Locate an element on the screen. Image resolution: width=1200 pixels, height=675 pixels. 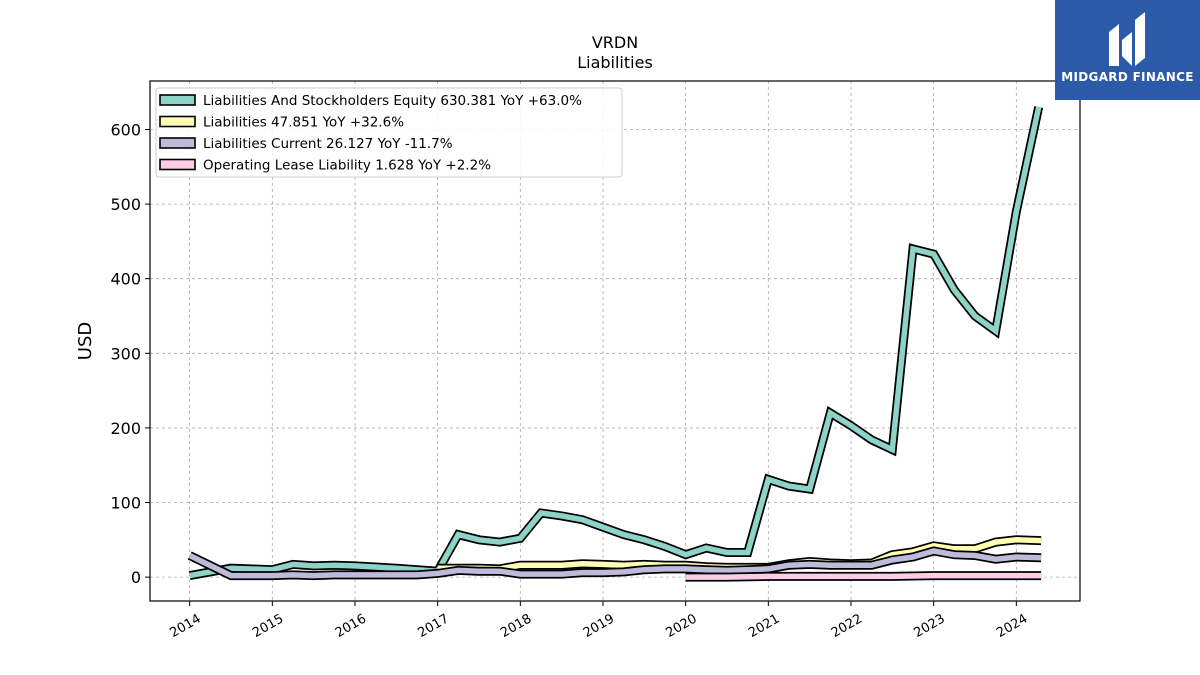
x-tick-label: 2015 is located at coordinates (268, 626).